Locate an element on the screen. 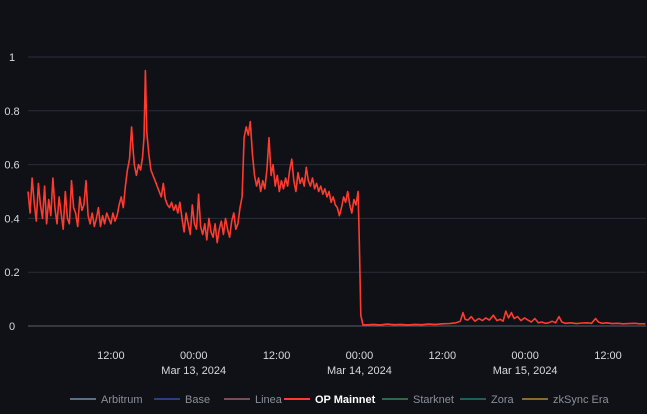 This screenshot has width=647, height=414. legend-item-starknet: Starknet is located at coordinates (418, 400).